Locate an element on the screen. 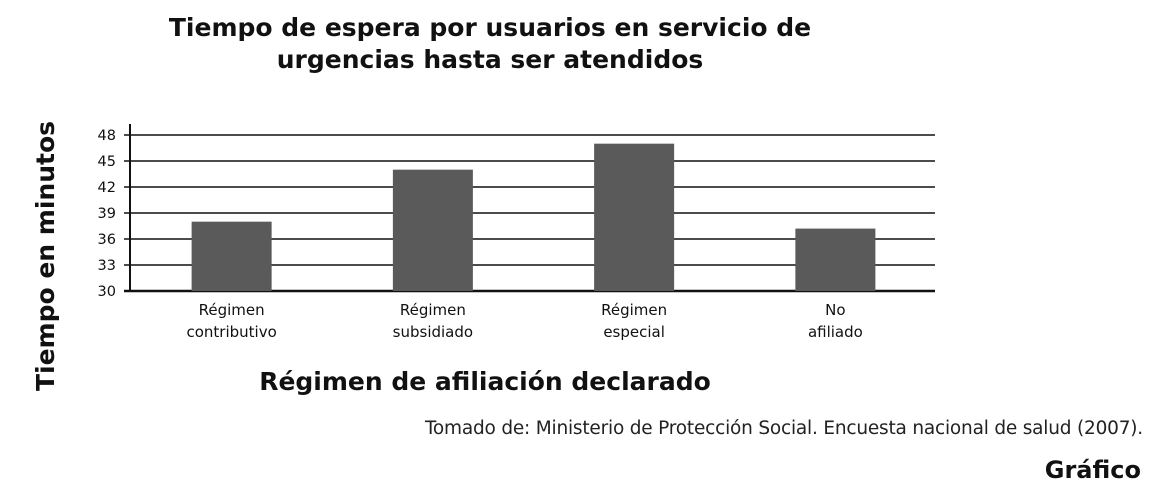 This screenshot has height=492, width=1161. x-tick-label: subsidiado is located at coordinates (433, 332).